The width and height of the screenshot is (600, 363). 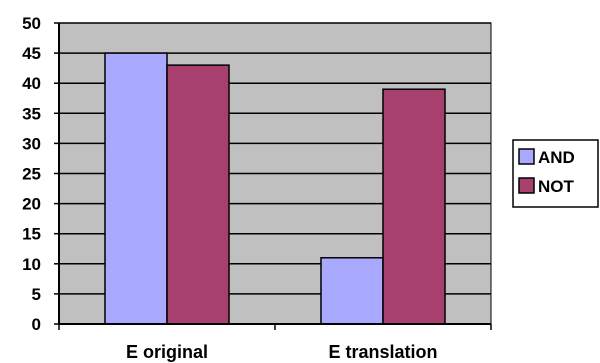 What do you see at coordinates (31, 53) in the screenshot?
I see `y-tick-label: 45` at bounding box center [31, 53].